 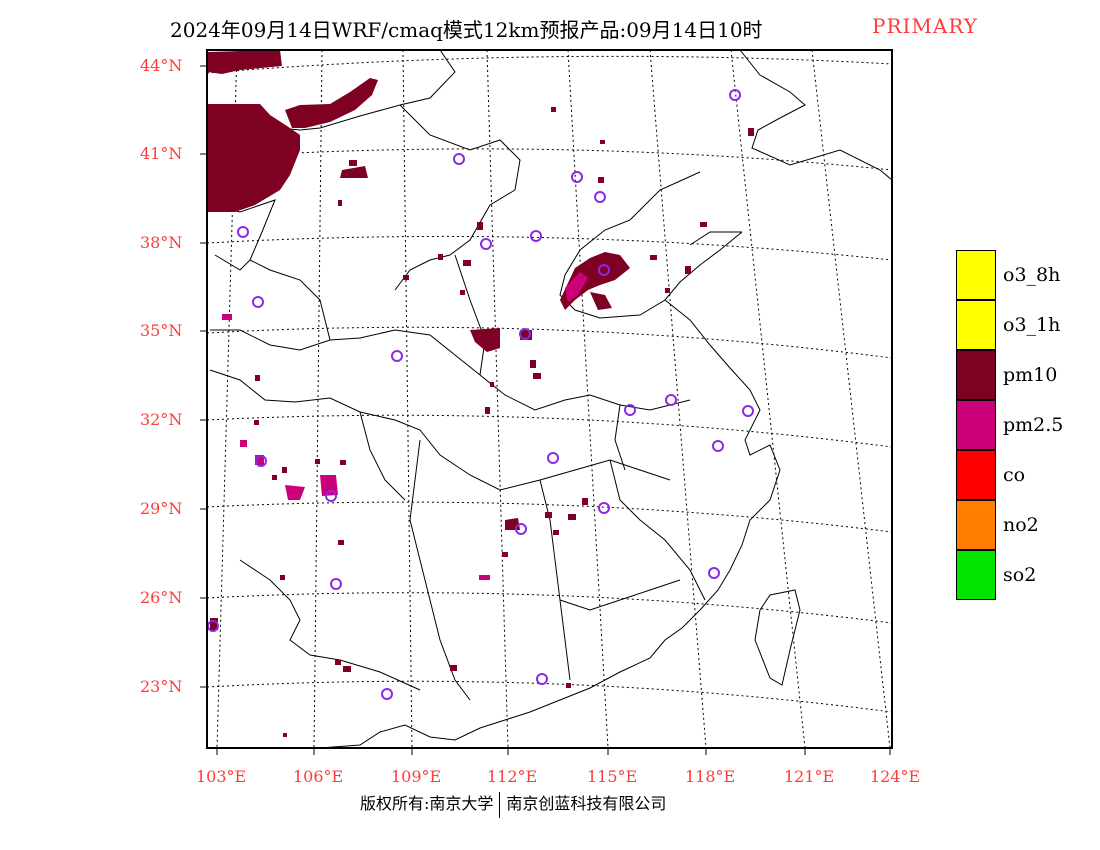 What do you see at coordinates (976, 525) in the screenshot?
I see `legend-swatch-no2` at bounding box center [976, 525].